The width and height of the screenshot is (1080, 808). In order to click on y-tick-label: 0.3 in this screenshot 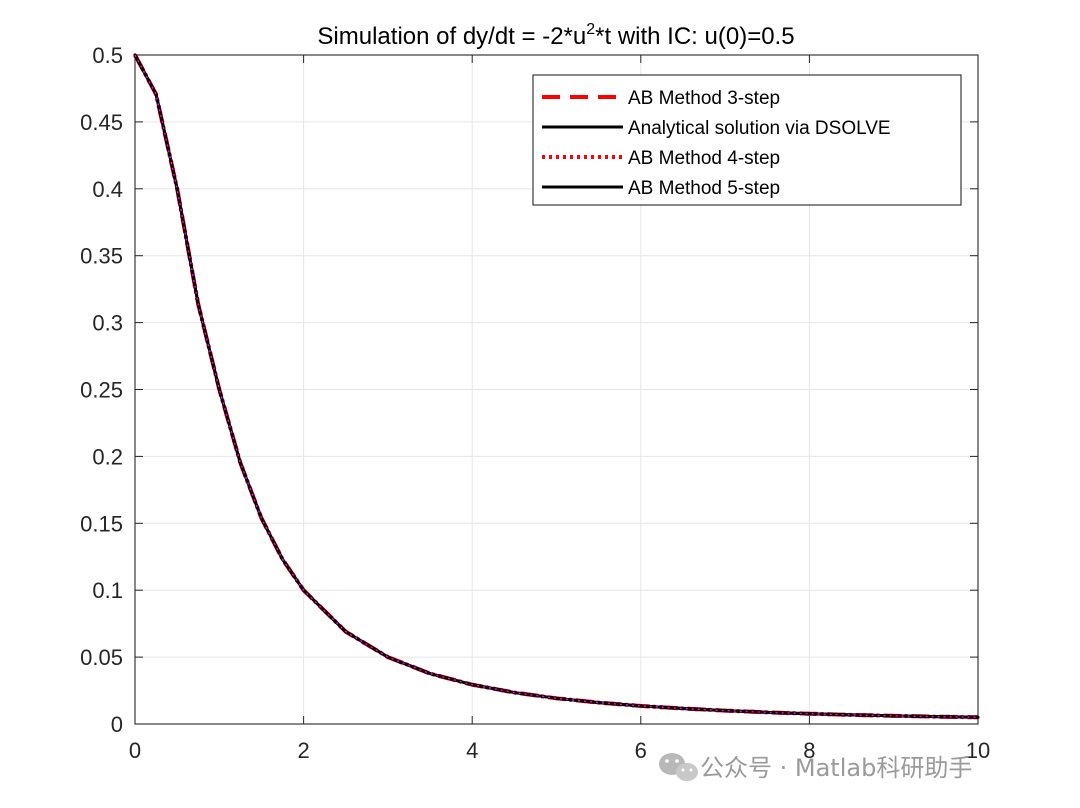, I will do `click(107, 323)`.